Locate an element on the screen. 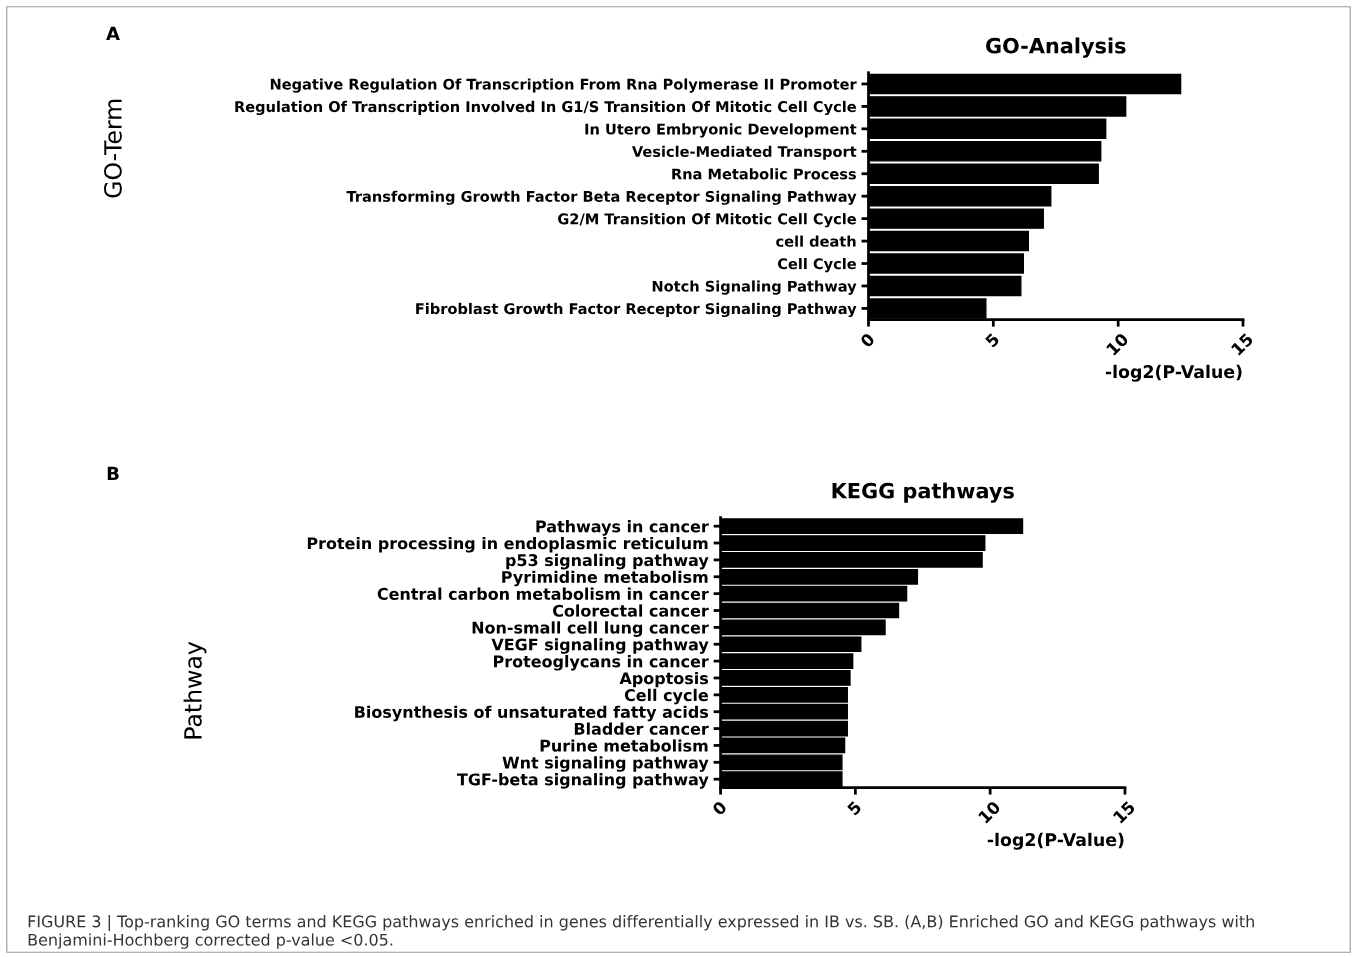  y-tick-label: Regulation Of Transcription Involved In G1/S Transition Of Mitotic Cell Cycle is located at coordinates (545, 108).